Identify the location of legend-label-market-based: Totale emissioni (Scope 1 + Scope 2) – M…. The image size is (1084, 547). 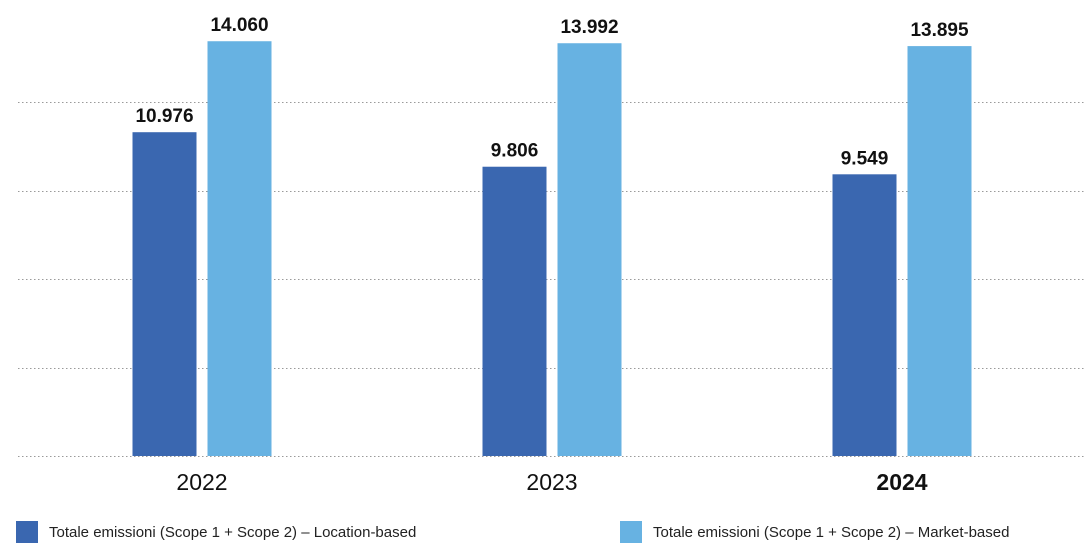
(831, 532).